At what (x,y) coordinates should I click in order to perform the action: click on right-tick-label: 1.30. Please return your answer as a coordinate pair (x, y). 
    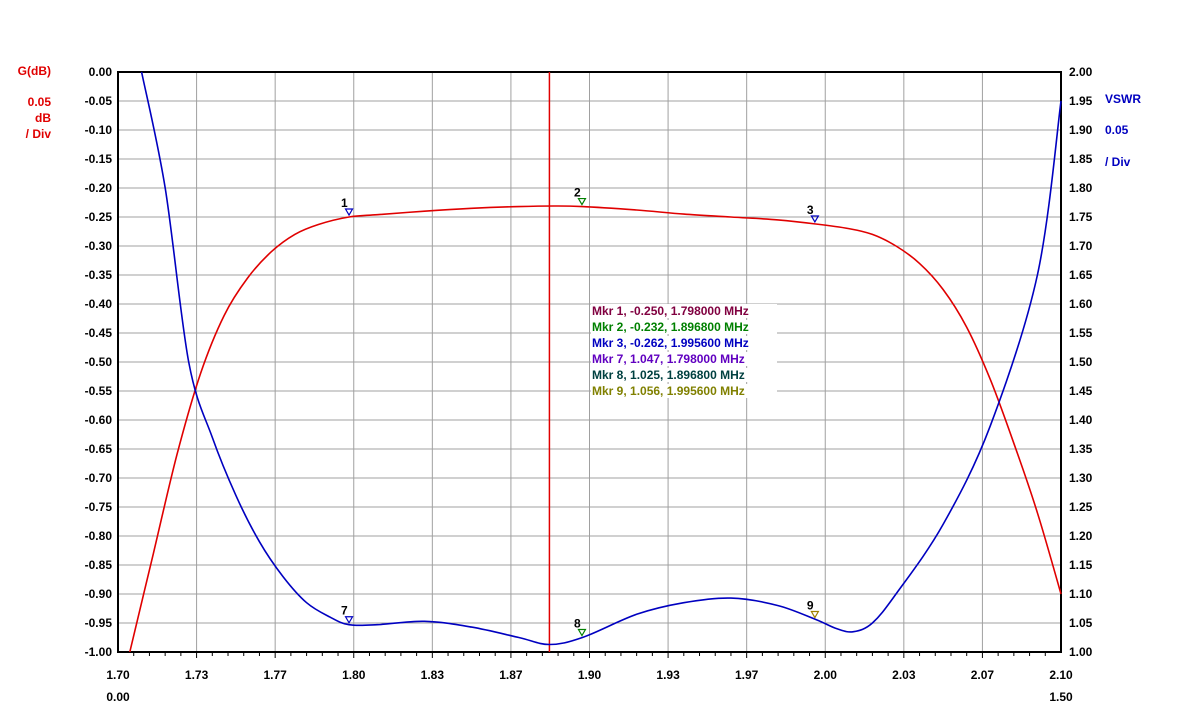
    Looking at the image, I should click on (1081, 478).